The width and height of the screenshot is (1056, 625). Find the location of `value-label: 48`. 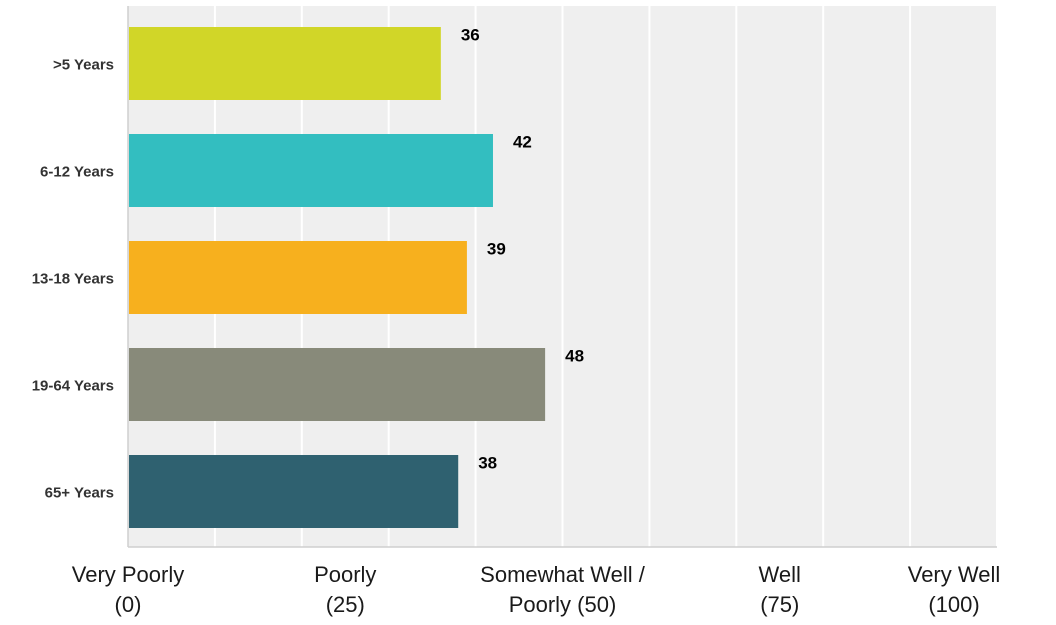

value-label: 48 is located at coordinates (574, 356).